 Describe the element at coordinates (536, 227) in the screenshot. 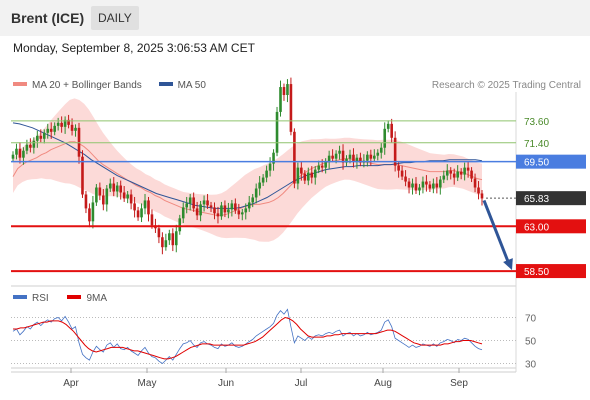

I see `level-label-63-00: 63.00` at that location.